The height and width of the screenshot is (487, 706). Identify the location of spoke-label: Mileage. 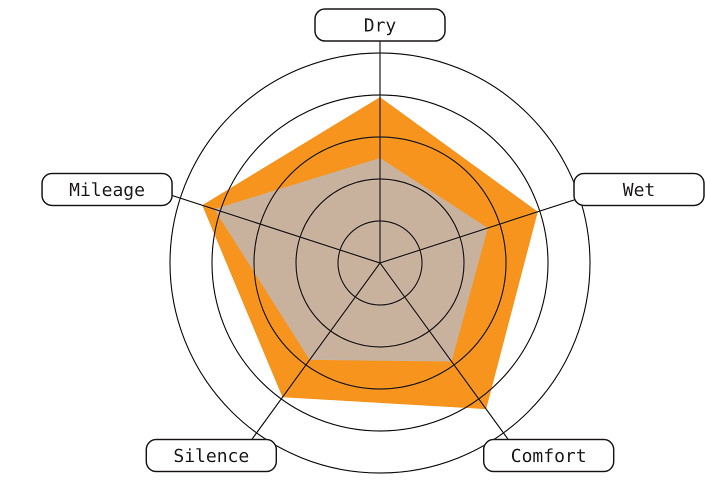
(107, 190).